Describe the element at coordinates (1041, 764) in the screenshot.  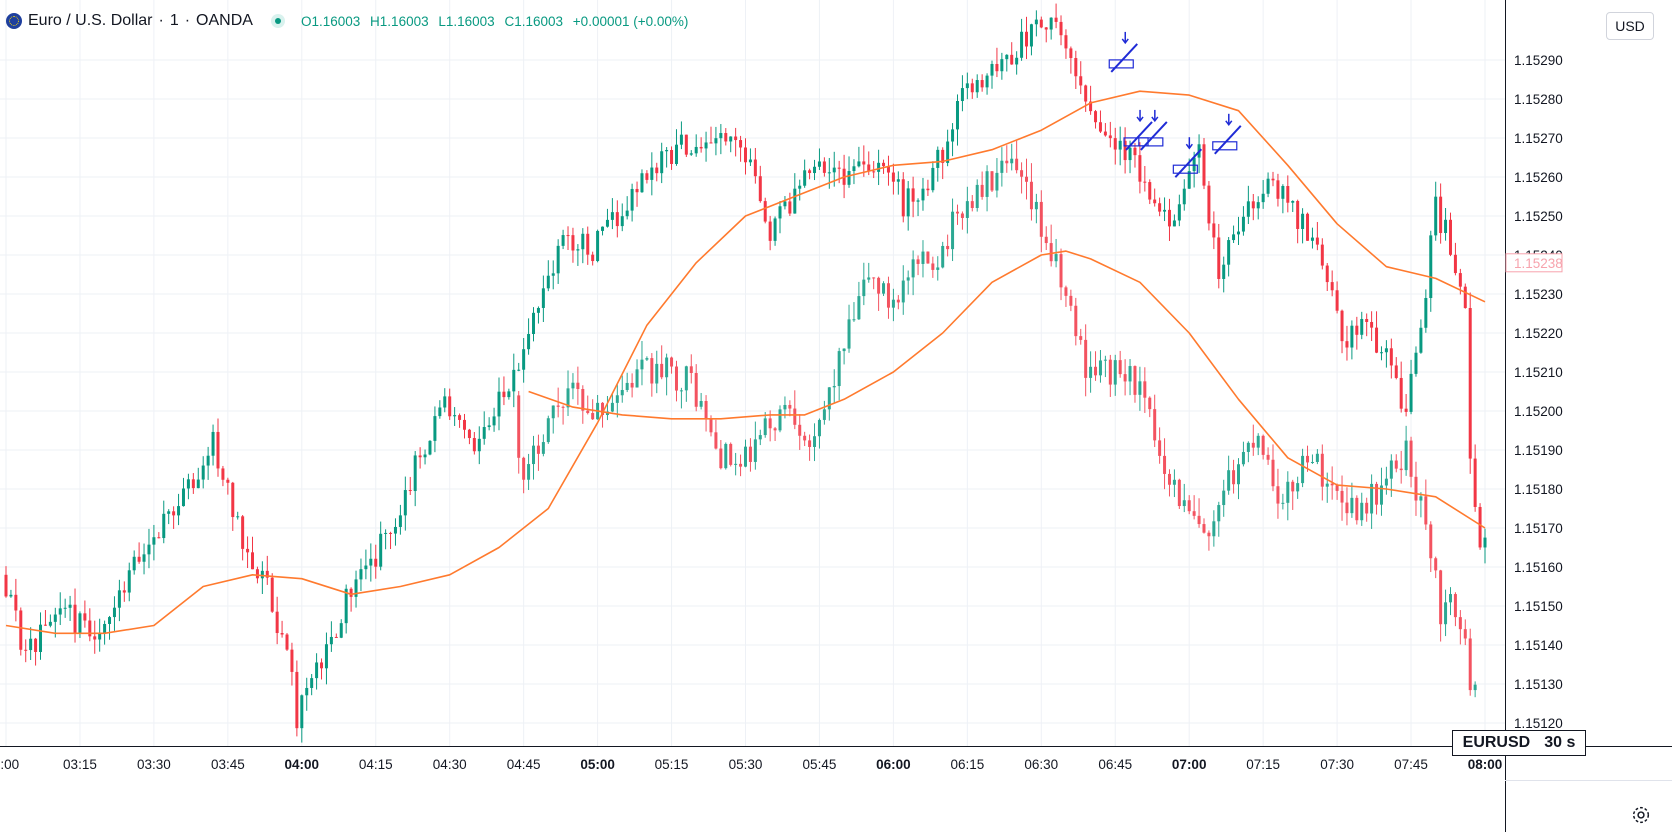
I see `time-tick-label: 06:30` at that location.